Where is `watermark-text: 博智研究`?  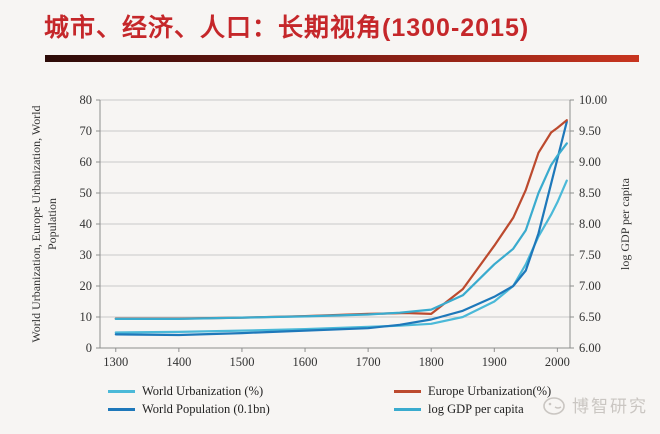 watermark-text: 博智研究 is located at coordinates (610, 406).